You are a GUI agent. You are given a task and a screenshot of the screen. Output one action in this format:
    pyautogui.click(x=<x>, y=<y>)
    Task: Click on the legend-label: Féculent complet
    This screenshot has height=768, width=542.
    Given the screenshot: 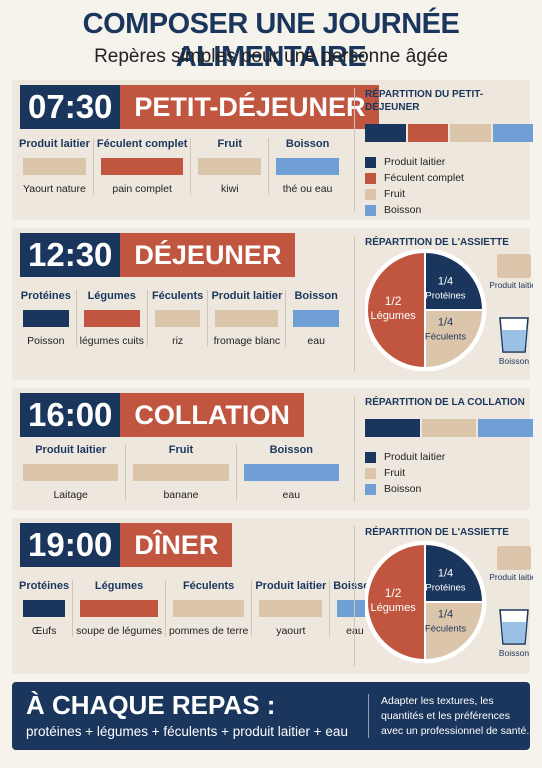 What is the action you would take?
    pyautogui.click(x=424, y=178)
    